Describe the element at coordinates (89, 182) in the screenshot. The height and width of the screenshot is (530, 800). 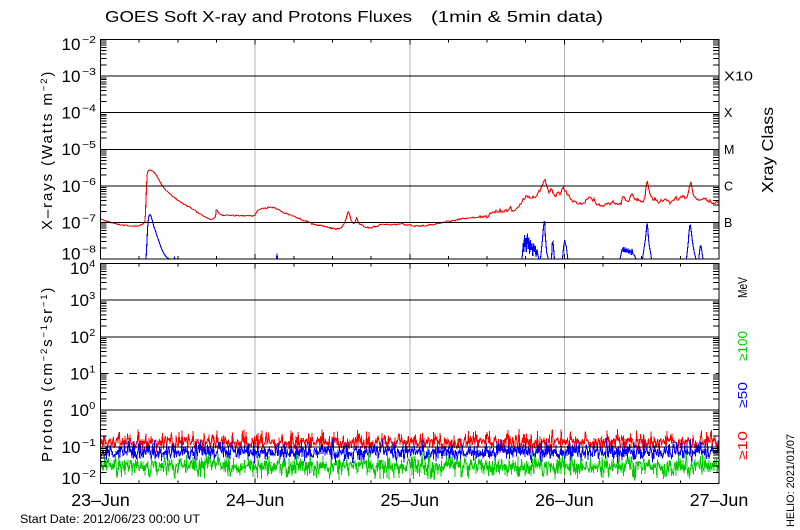
I see `svg-text: −6` at that location.